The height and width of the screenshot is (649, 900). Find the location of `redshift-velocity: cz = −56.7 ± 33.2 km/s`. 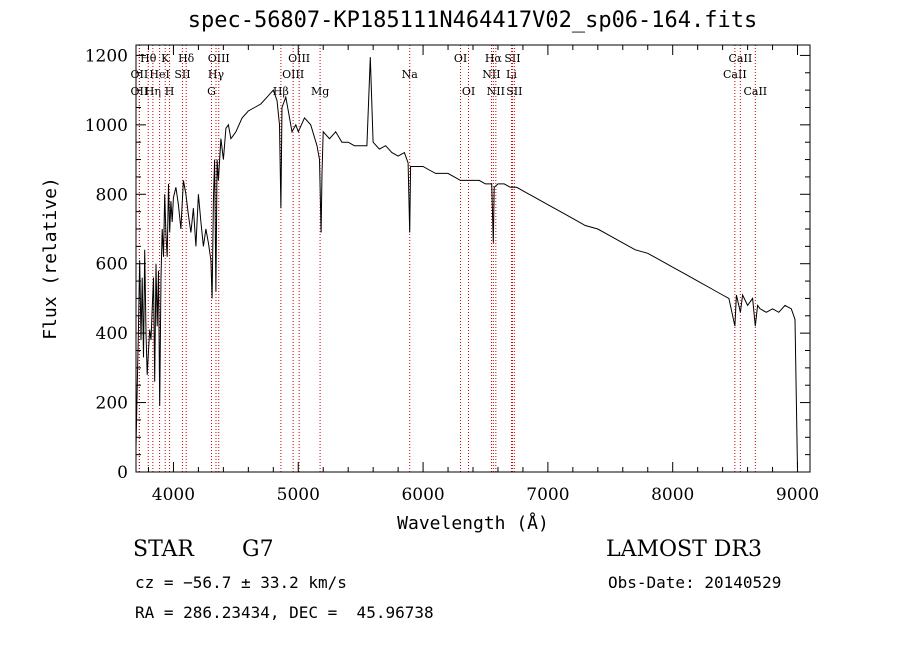

redshift-velocity: cz = −56.7 ± 33.2 km/s is located at coordinates (241, 582).